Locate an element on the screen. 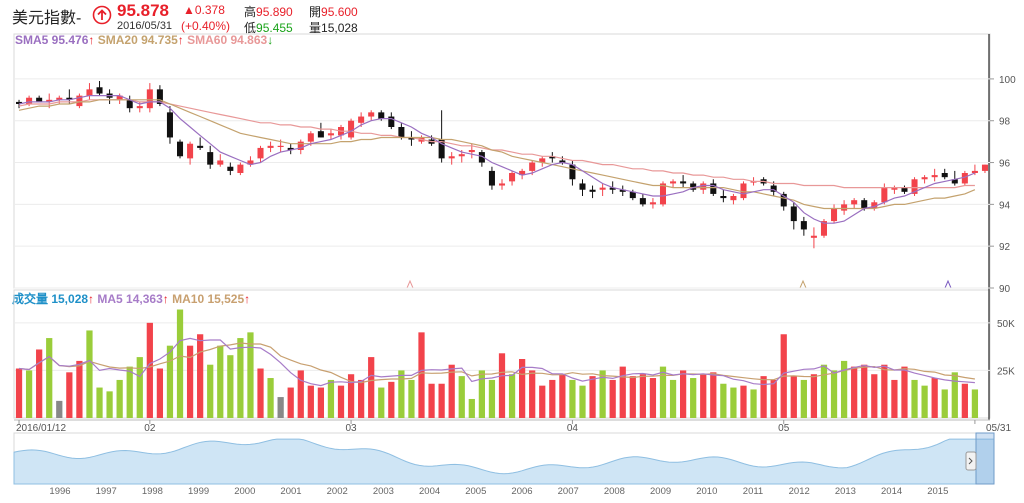  navigator-year-label: 2003 is located at coordinates (383, 491).